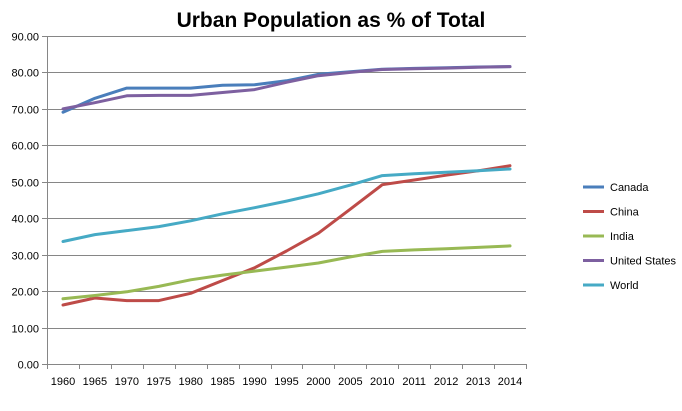 The height and width of the screenshot is (411, 682). I want to click on y-tick-label: 20.00, so click(25, 293).